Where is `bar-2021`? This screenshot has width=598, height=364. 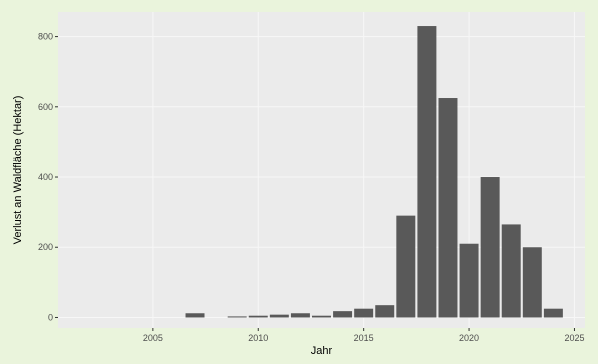 bar-2021 is located at coordinates (490, 247).